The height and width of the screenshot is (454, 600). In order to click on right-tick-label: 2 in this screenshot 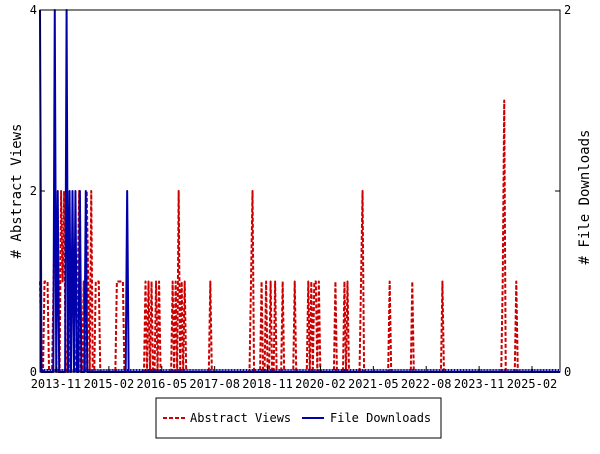, I will do `click(567, 10)`.